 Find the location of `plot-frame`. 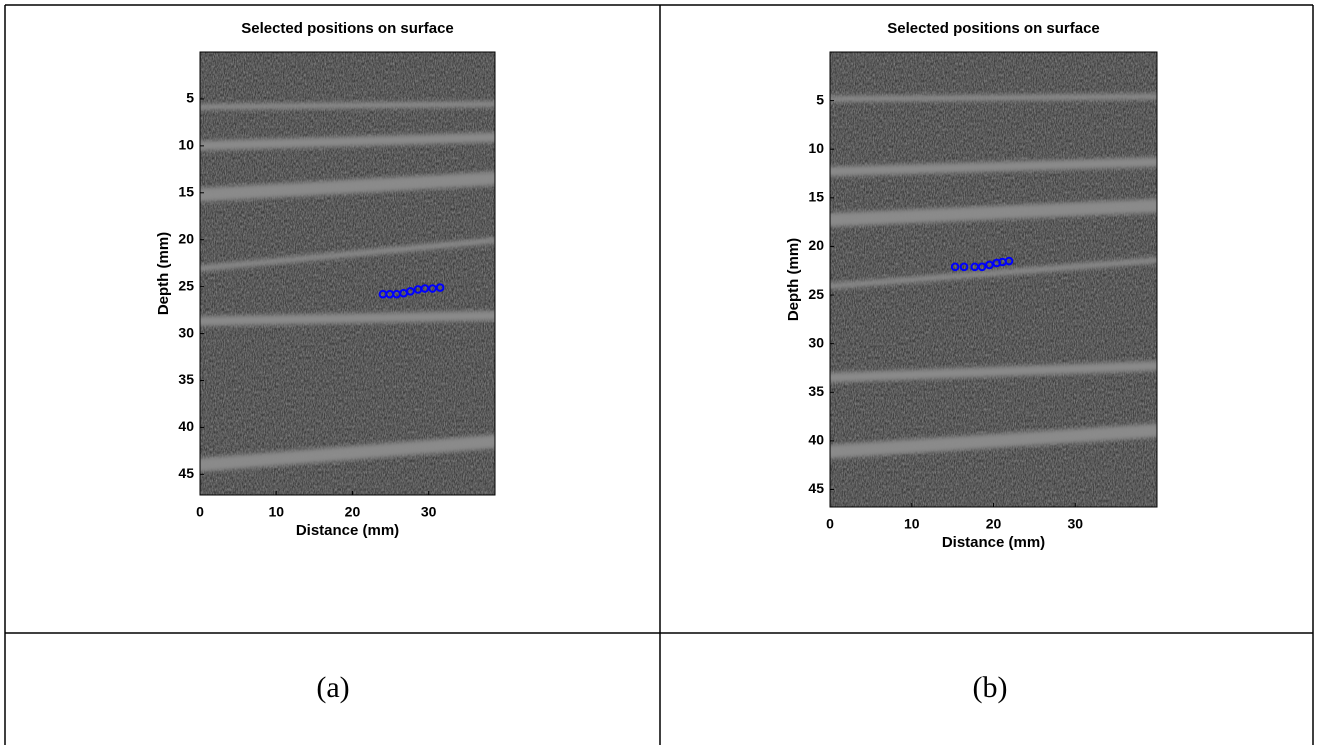

plot-frame is located at coordinates (347, 273).